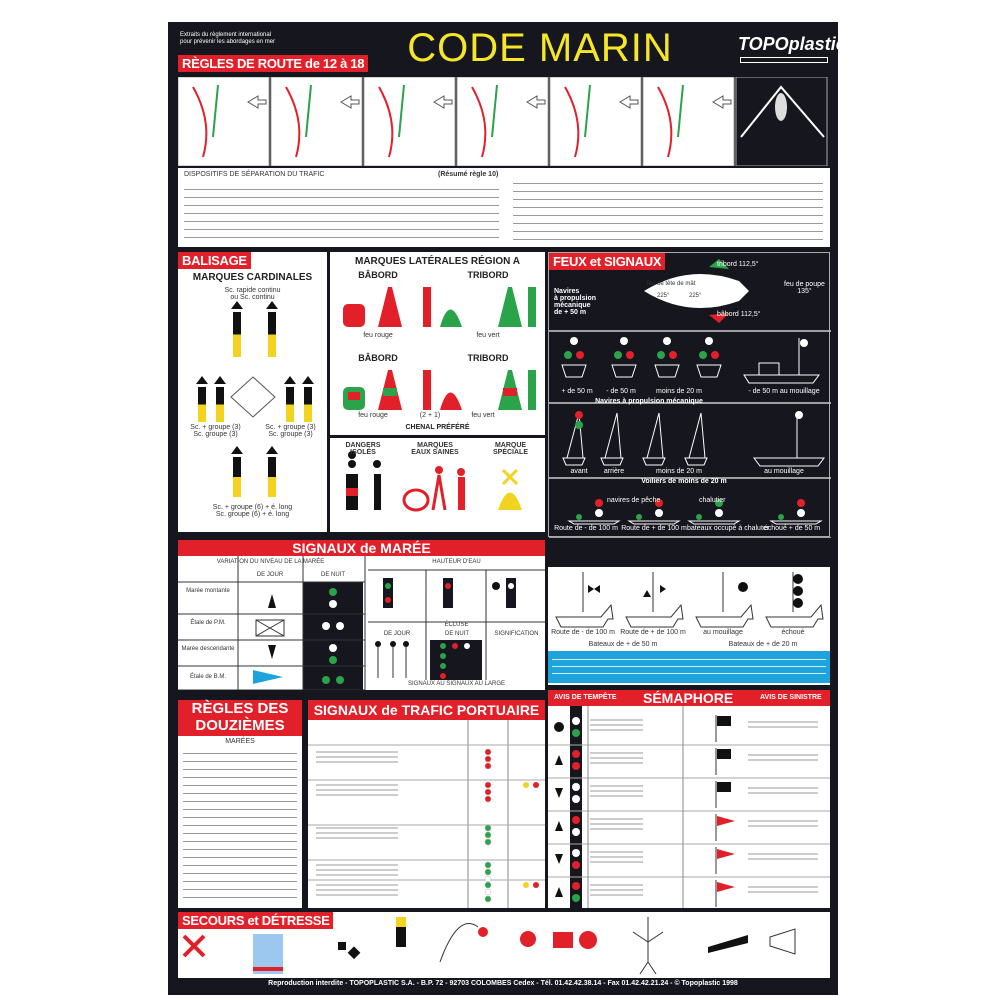  I want to click on light-signal, so click(588, 940).